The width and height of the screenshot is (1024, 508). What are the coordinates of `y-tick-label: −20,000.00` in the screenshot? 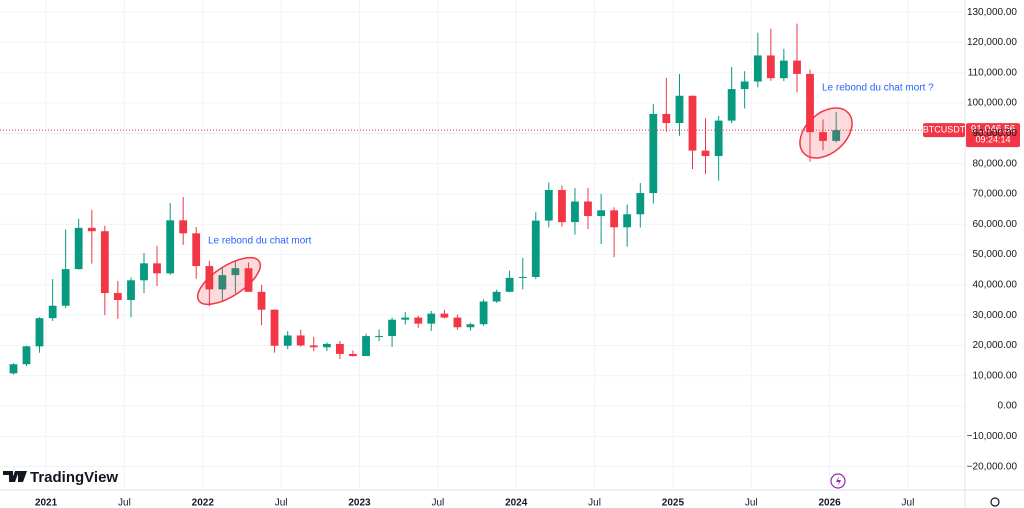 It's located at (992, 466).